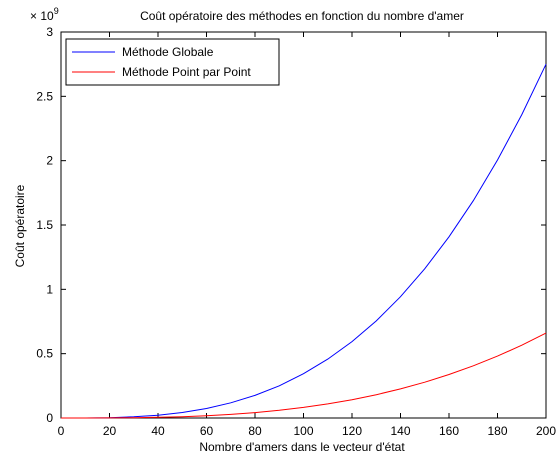 This screenshot has width=556, height=460. What do you see at coordinates (158, 431) in the screenshot?
I see `x-tick-label-2: 40` at bounding box center [158, 431].